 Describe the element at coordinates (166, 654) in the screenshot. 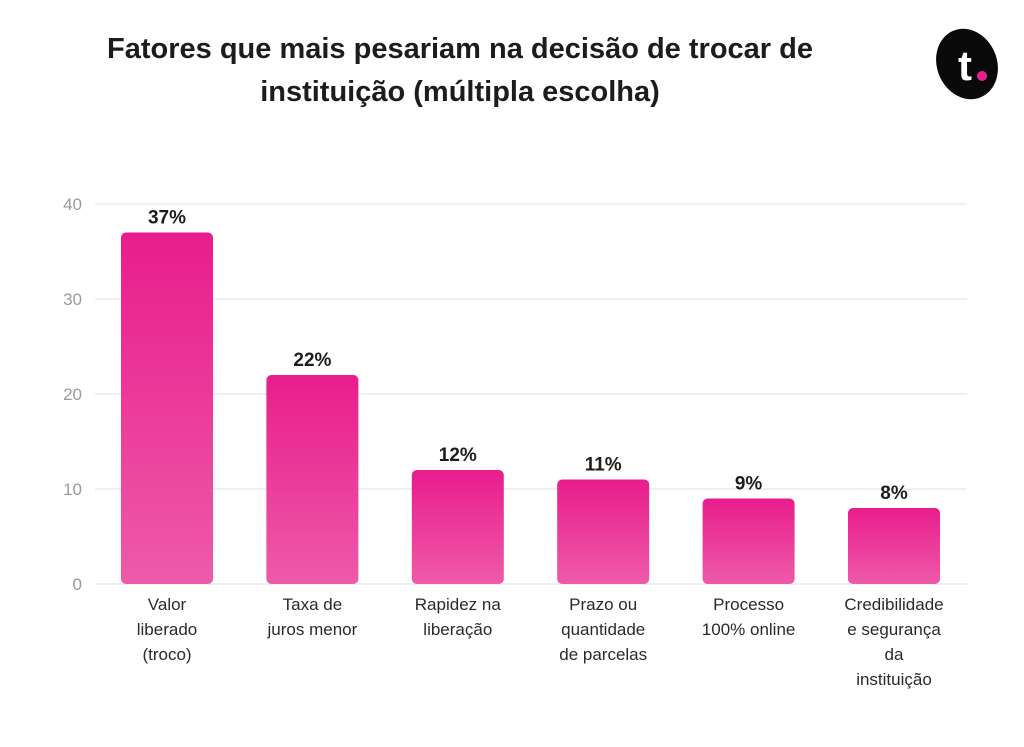

I see `category-label-line: (troco)` at that location.